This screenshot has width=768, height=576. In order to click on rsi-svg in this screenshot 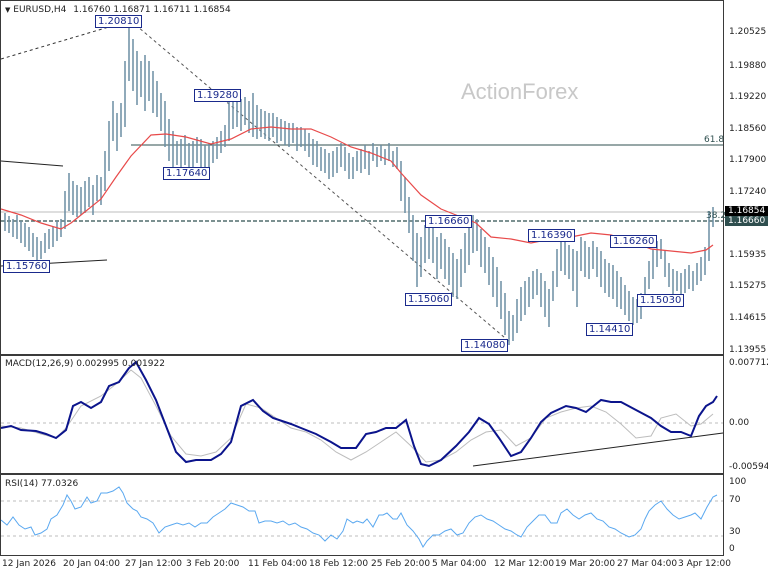, I will do `click(362, 517)`.